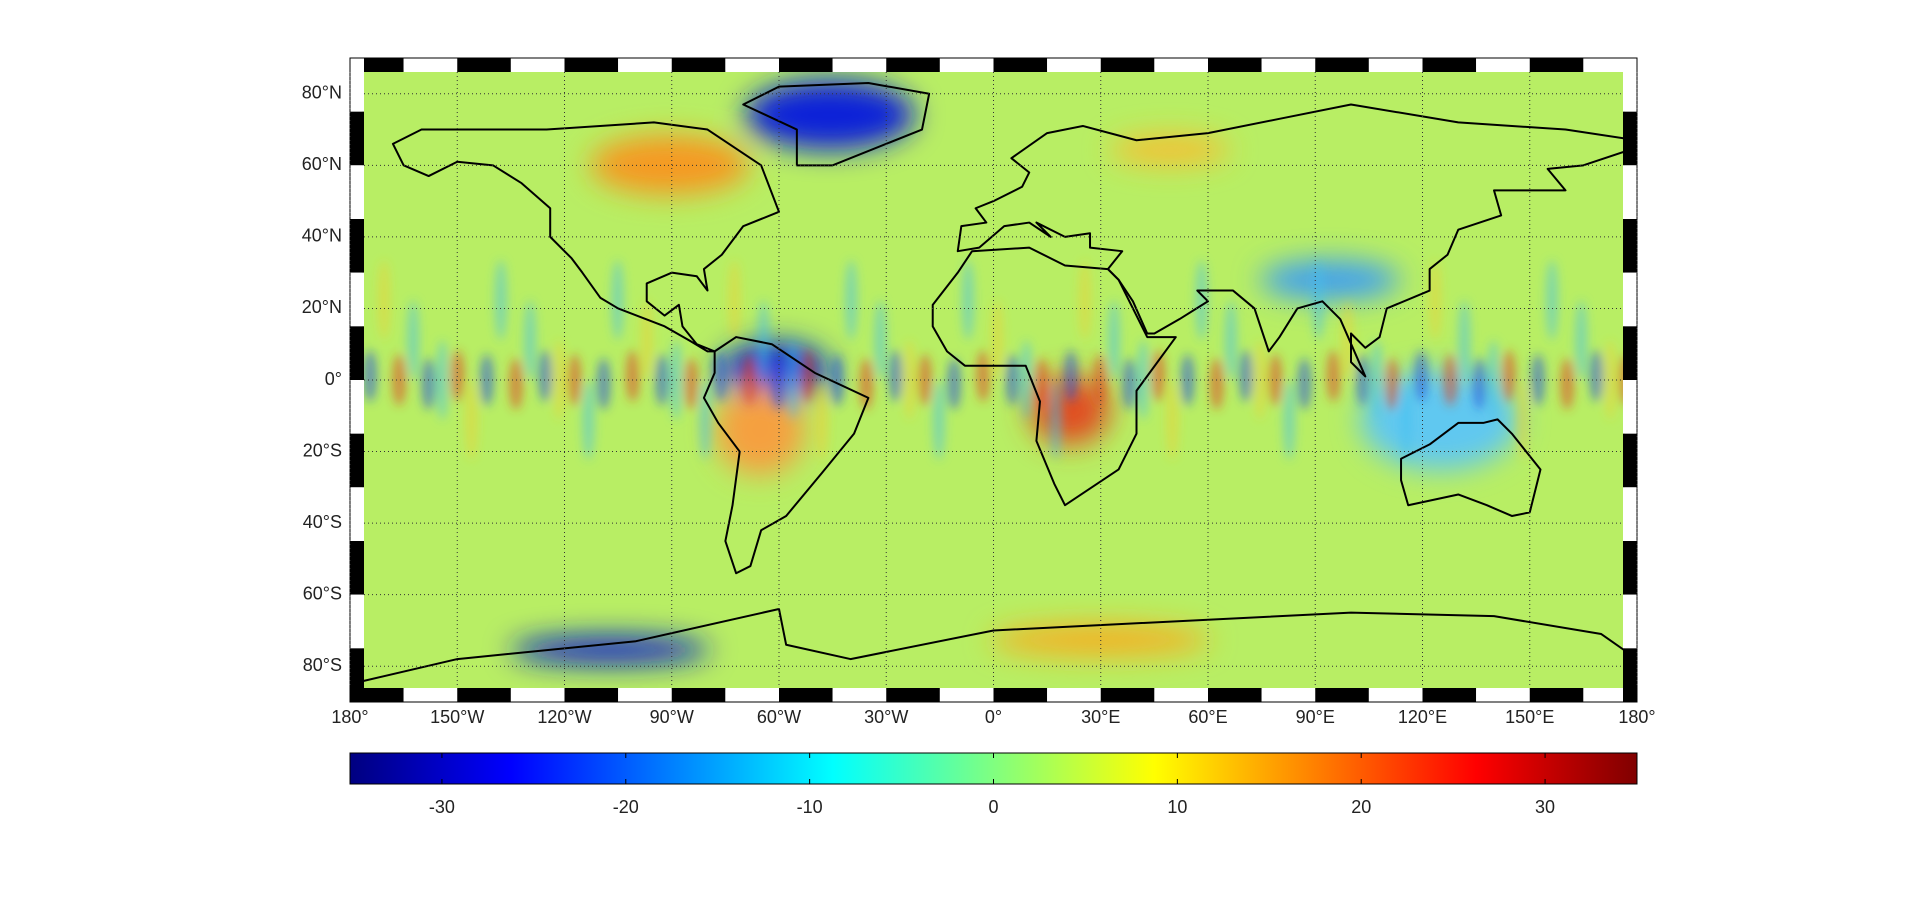 This screenshot has height=917, width=1920. I want to click on x-tick-label: 120°E, so click(1422, 717).